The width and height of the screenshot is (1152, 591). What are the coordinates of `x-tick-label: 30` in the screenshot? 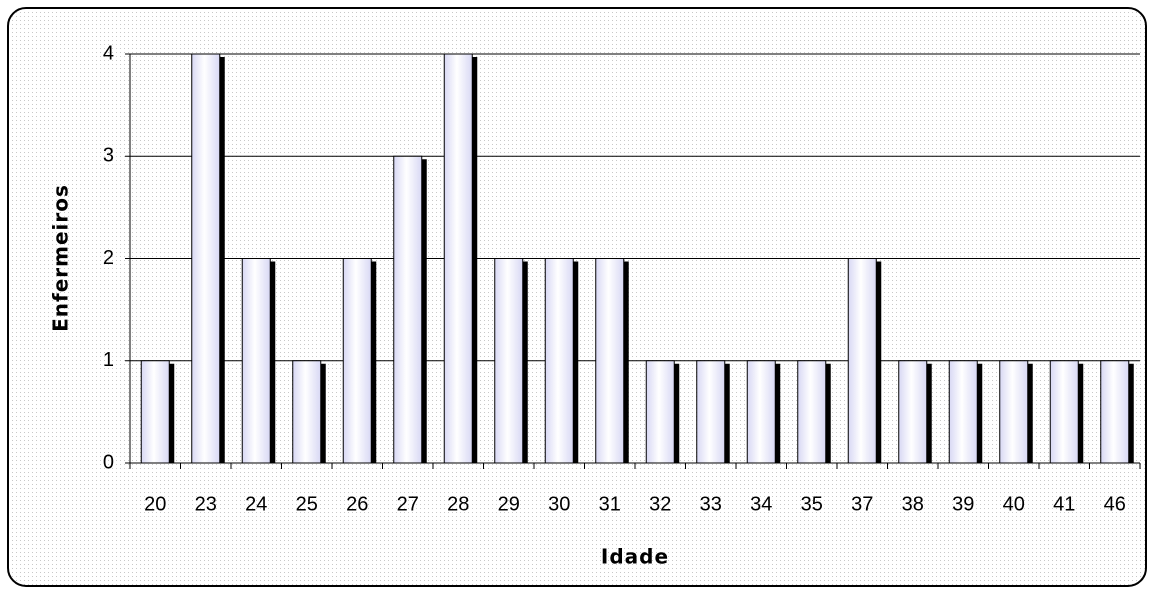 It's located at (559, 504).